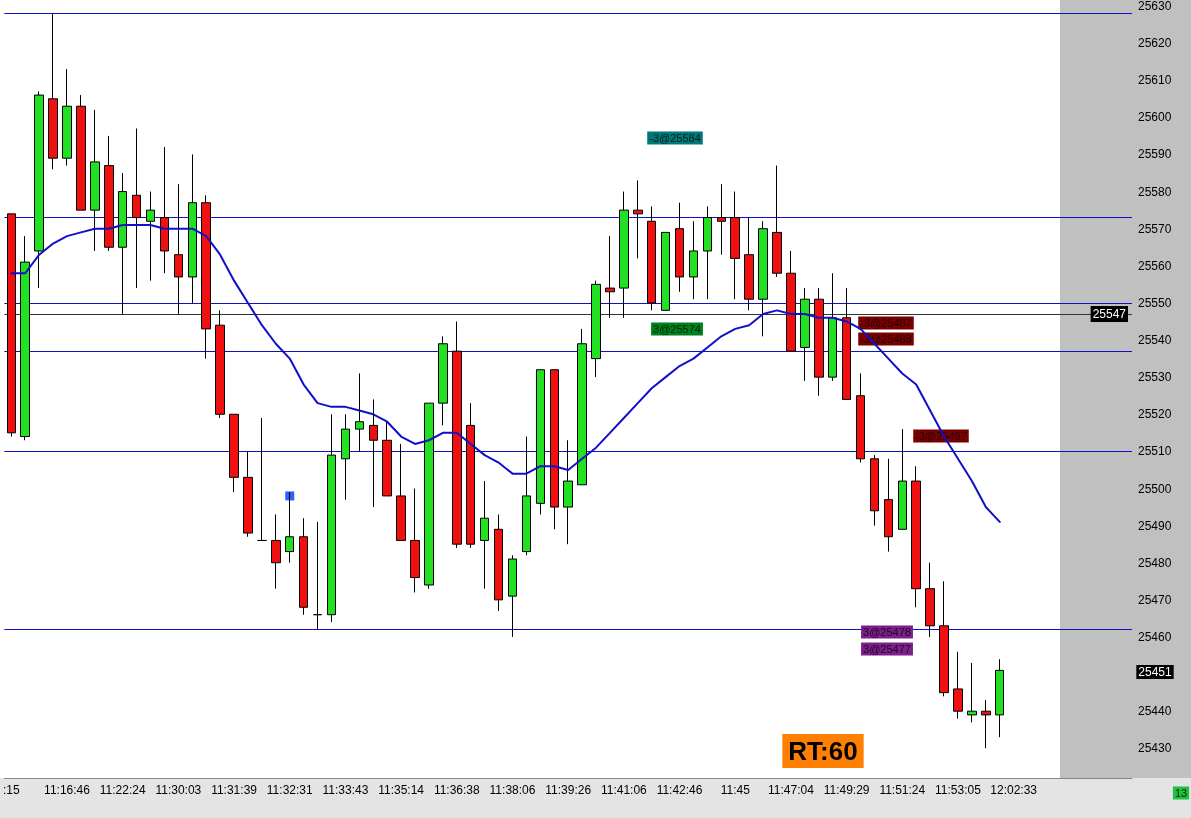 The width and height of the screenshot is (1191, 818). What do you see at coordinates (1155, 636) in the screenshot?
I see `y-tick-label: 25460` at bounding box center [1155, 636].